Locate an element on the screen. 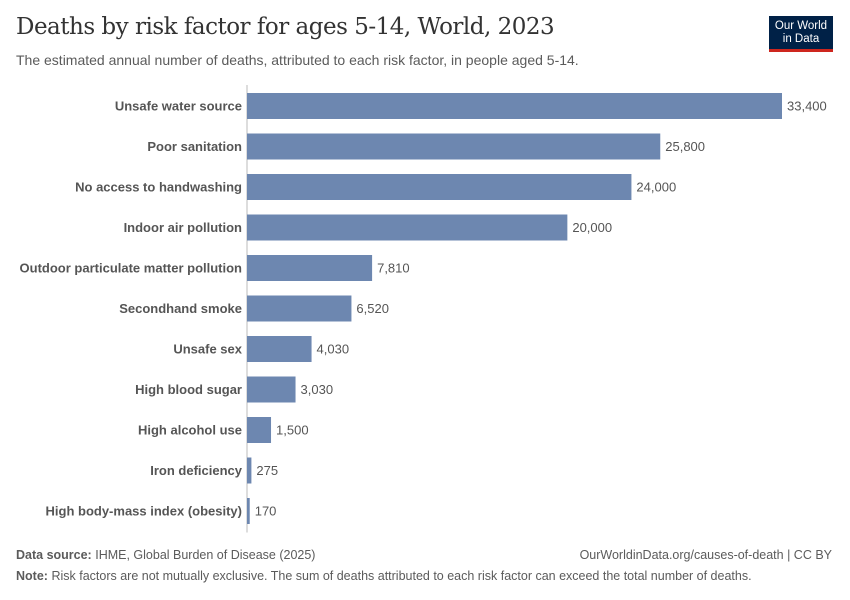  category-label: No access to handwashing is located at coordinates (158, 187).